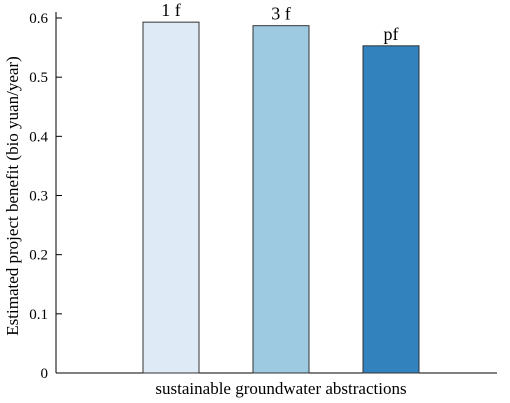 The image size is (510, 403). I want to click on y-axis: 0 0.1 0.2 0.3 0.4 0.5 0.6, so click(45, 196).